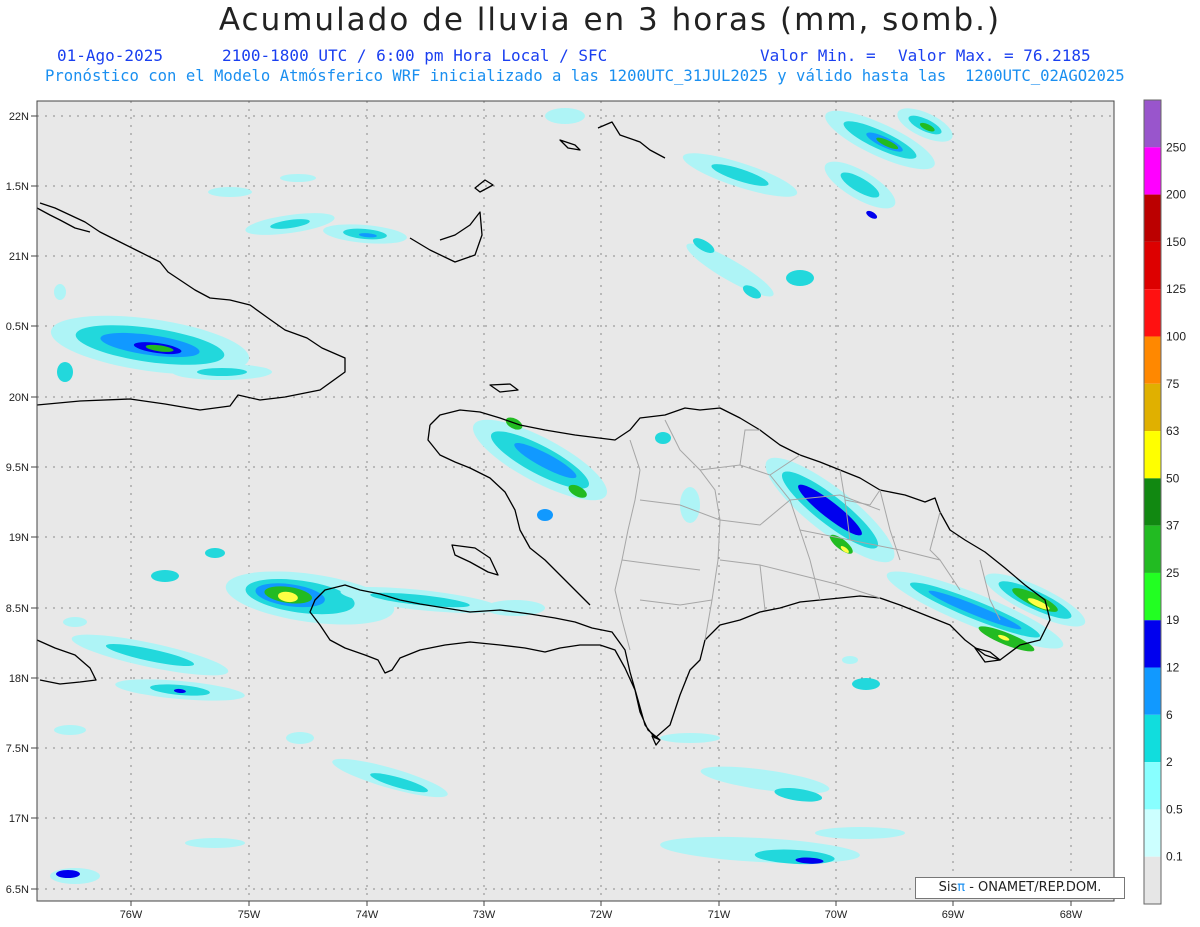 The width and height of the screenshot is (1200, 927). What do you see at coordinates (540, 459) in the screenshot?
I see `rain-band-north-haiti` at bounding box center [540, 459].